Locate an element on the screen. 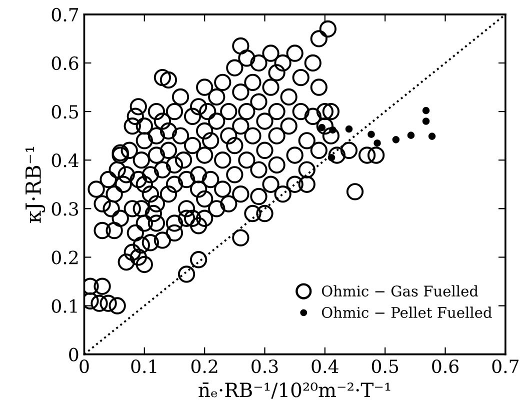 The image size is (520, 412). y-tick-label: 0.4 is located at coordinates (65, 161).